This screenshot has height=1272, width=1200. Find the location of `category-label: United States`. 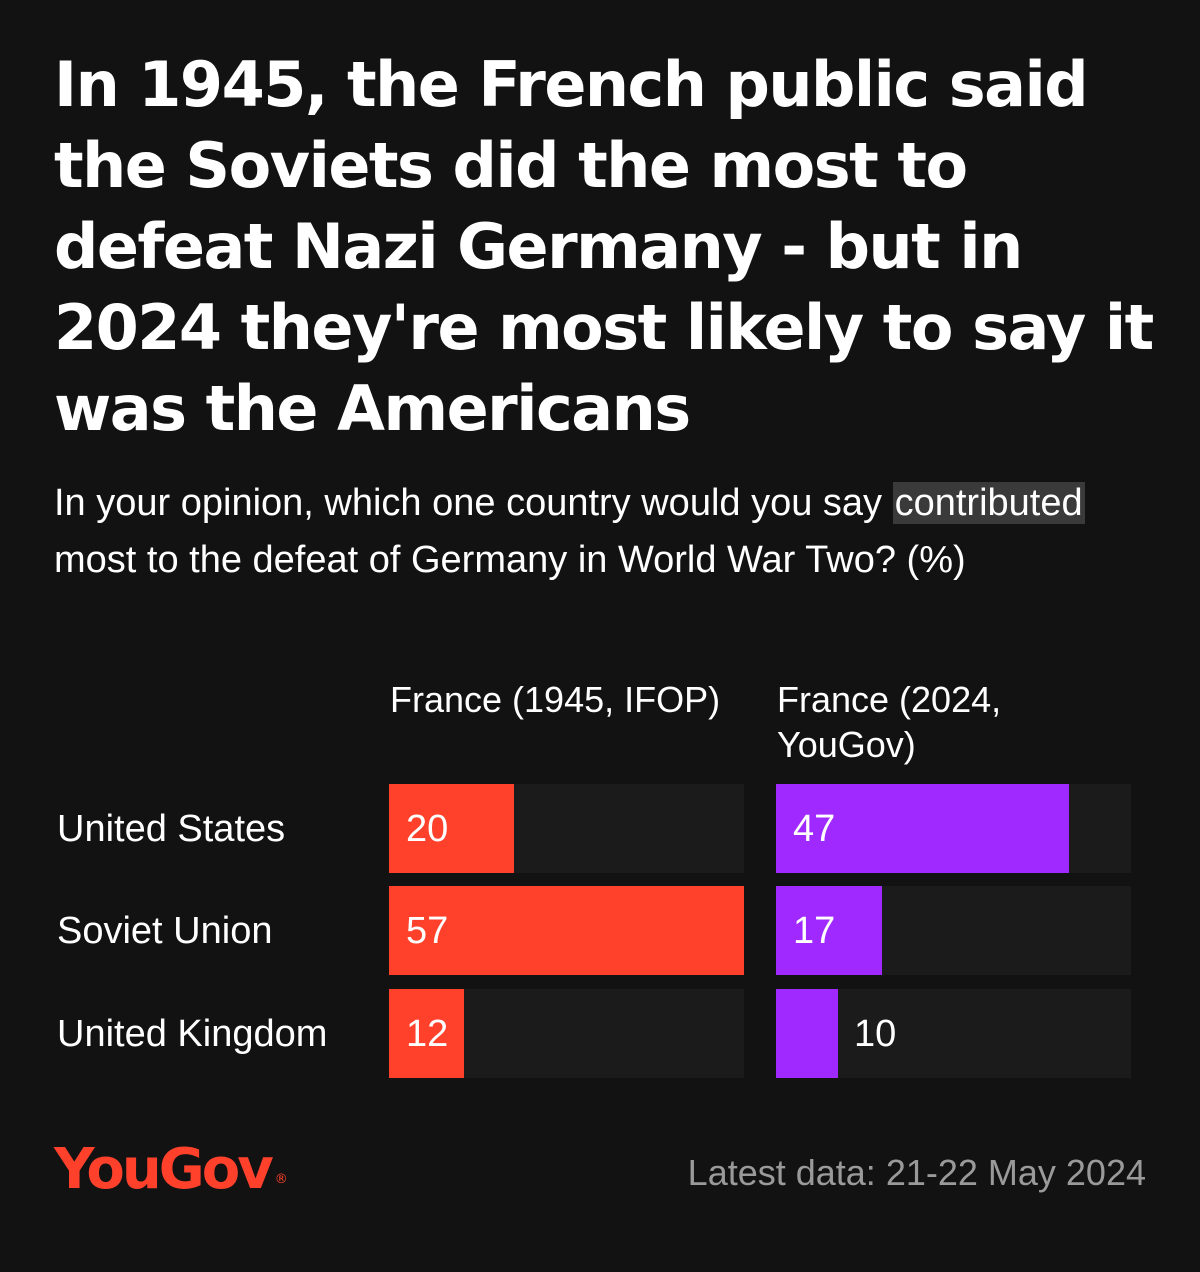

category-label: United States is located at coordinates (171, 828).